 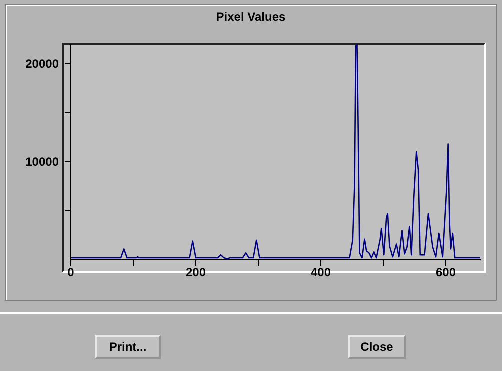 What do you see at coordinates (196, 273) in the screenshot?
I see `x-tick-label: 200` at bounding box center [196, 273].